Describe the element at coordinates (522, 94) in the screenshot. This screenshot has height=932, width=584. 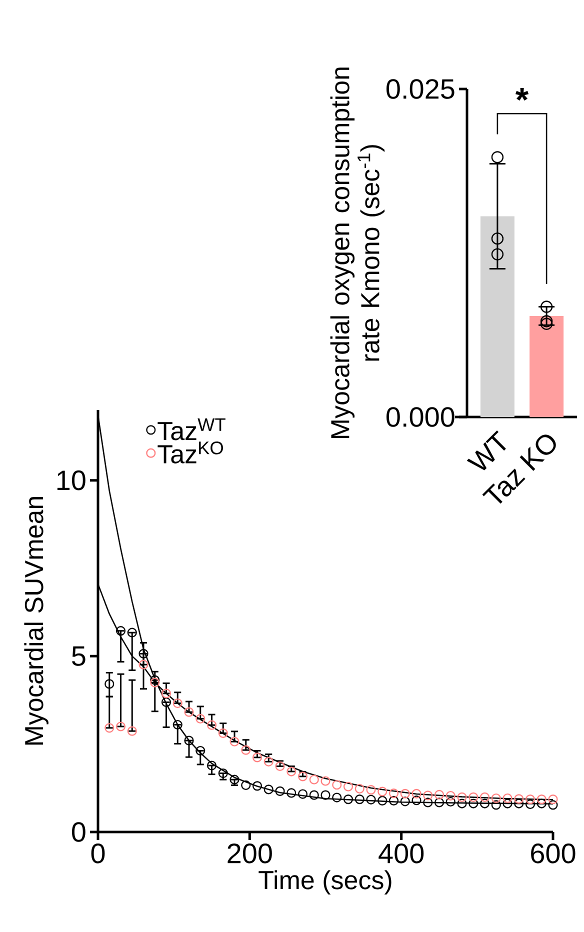
I see `annotation: *` at that location.